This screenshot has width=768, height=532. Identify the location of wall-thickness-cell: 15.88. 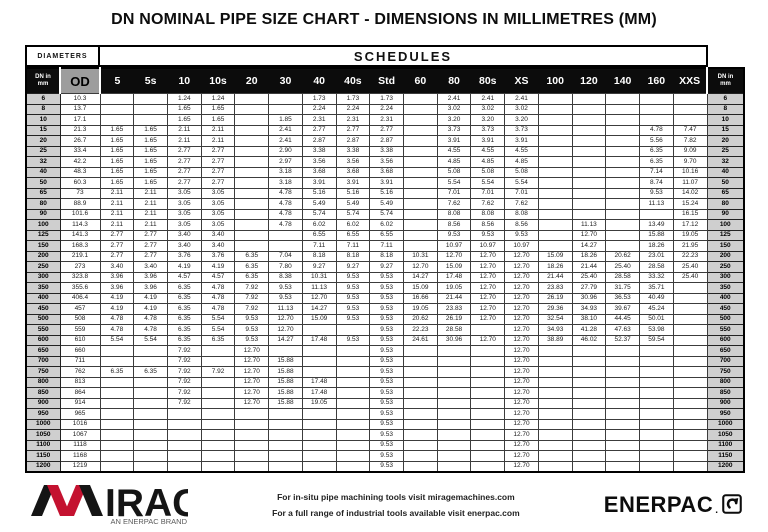
(285, 372).